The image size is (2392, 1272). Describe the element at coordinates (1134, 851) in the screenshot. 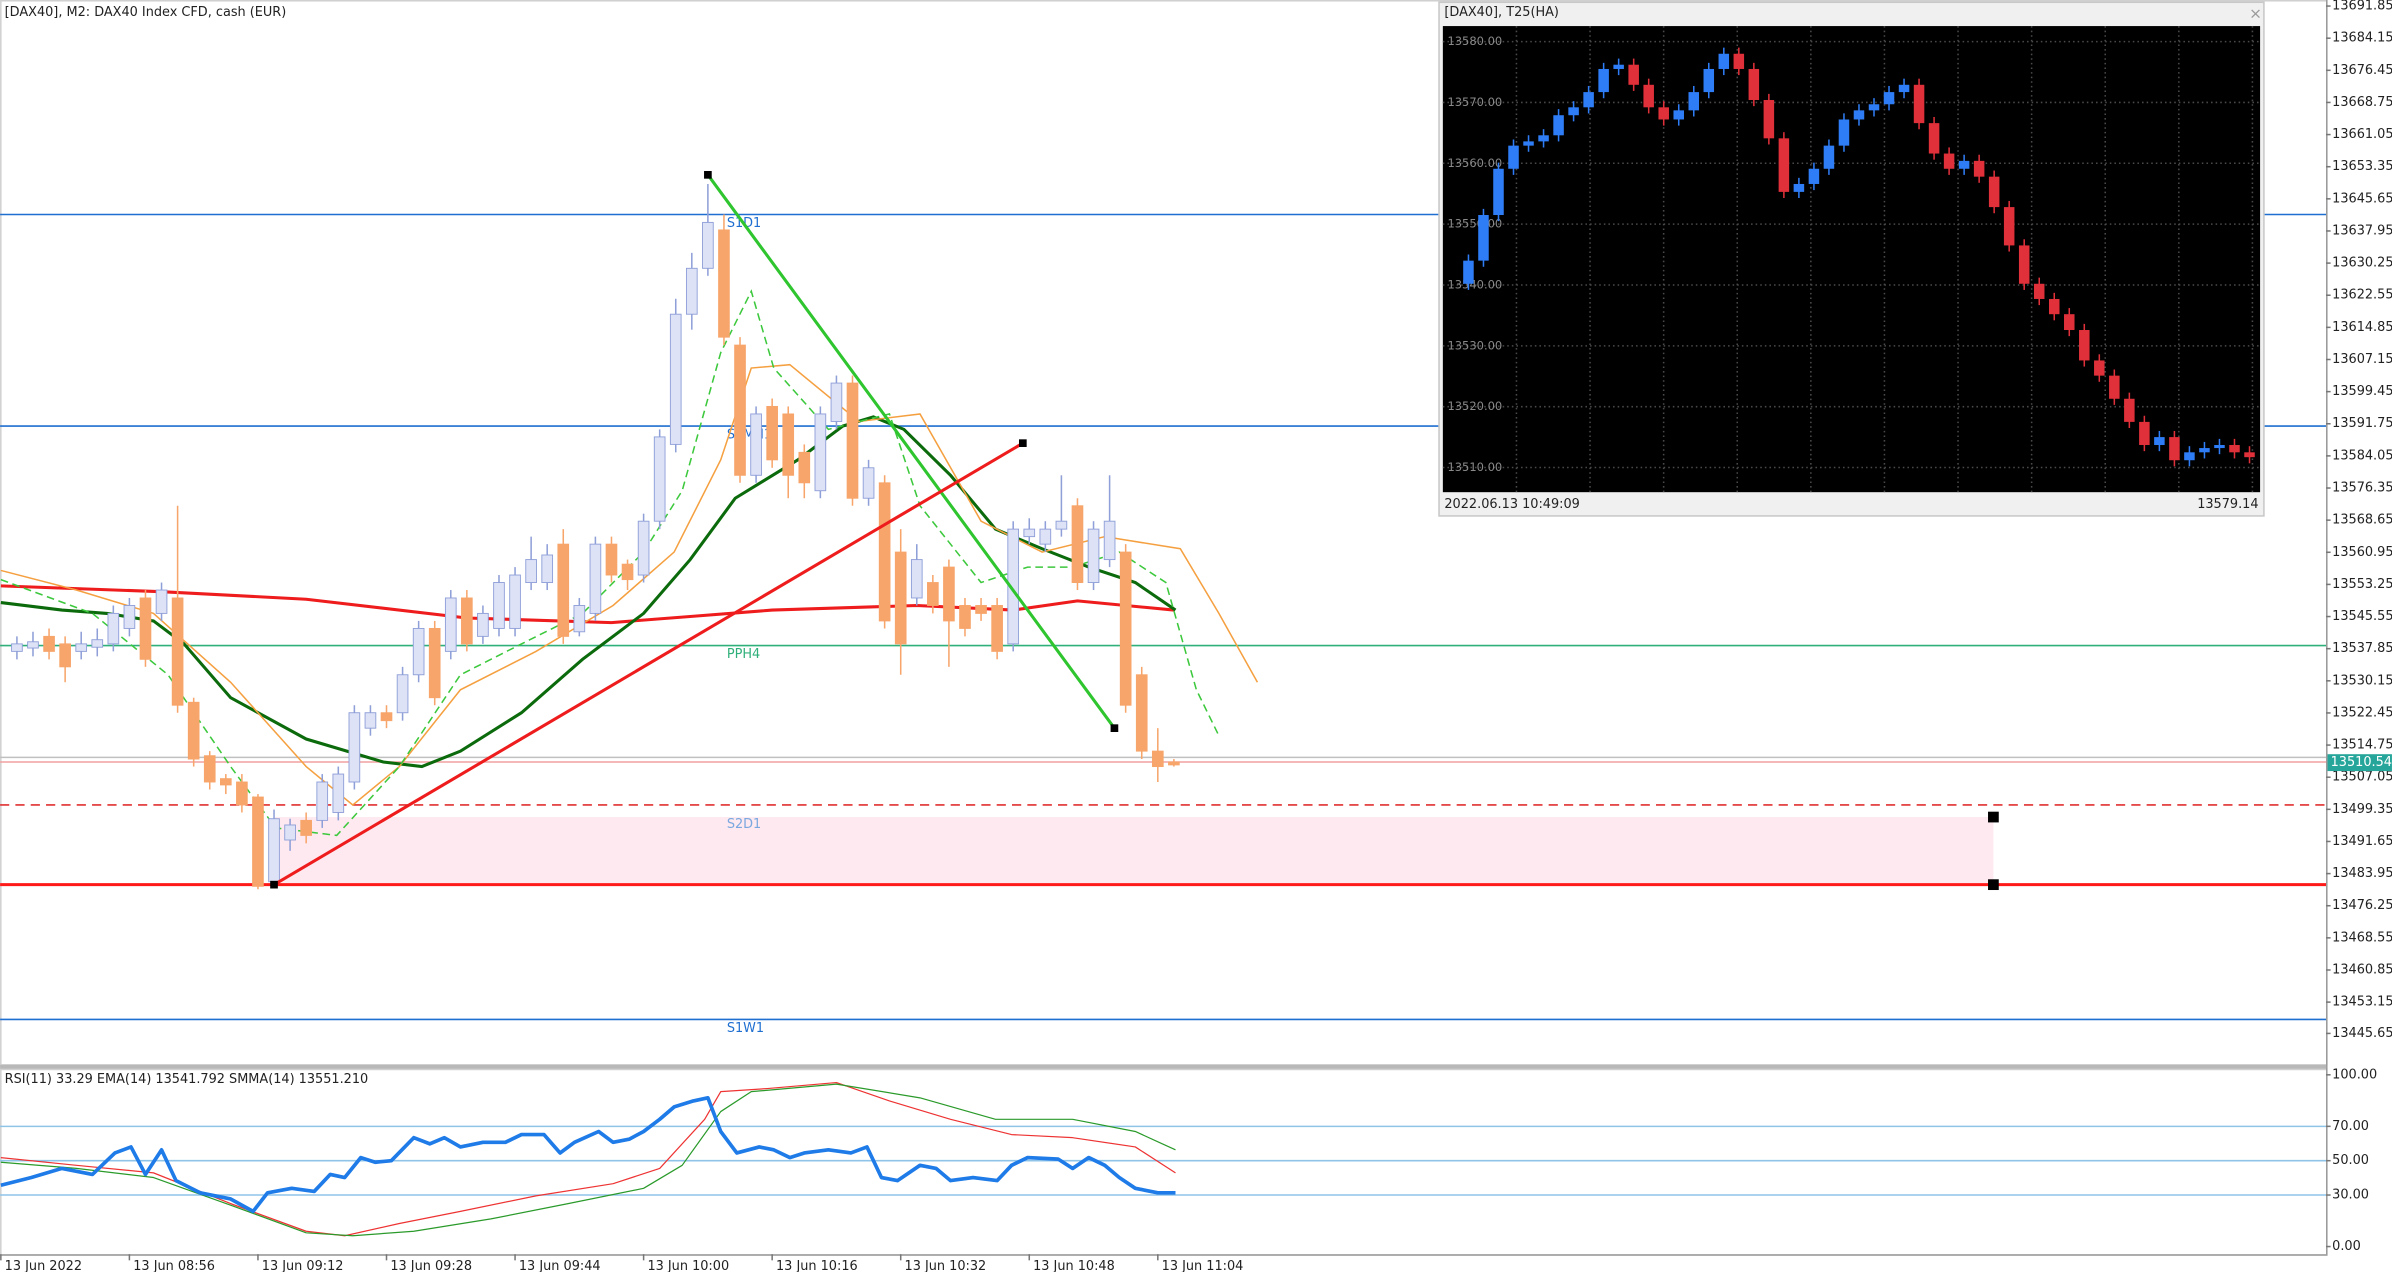

I see `support-zone` at that location.